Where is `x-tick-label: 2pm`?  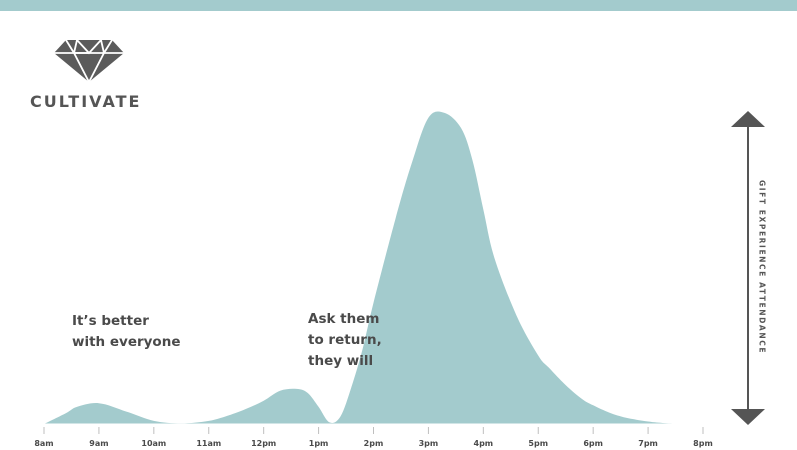 x-tick-label: 2pm is located at coordinates (374, 443).